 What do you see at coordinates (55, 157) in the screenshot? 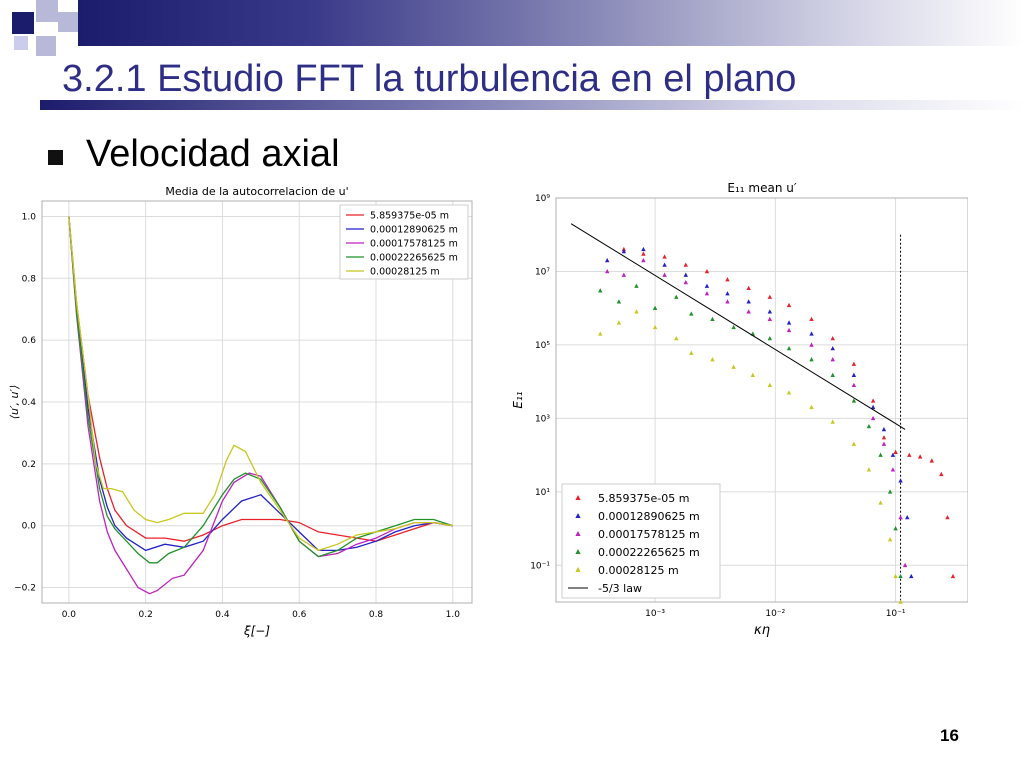
I see `bullet-marker` at bounding box center [55, 157].